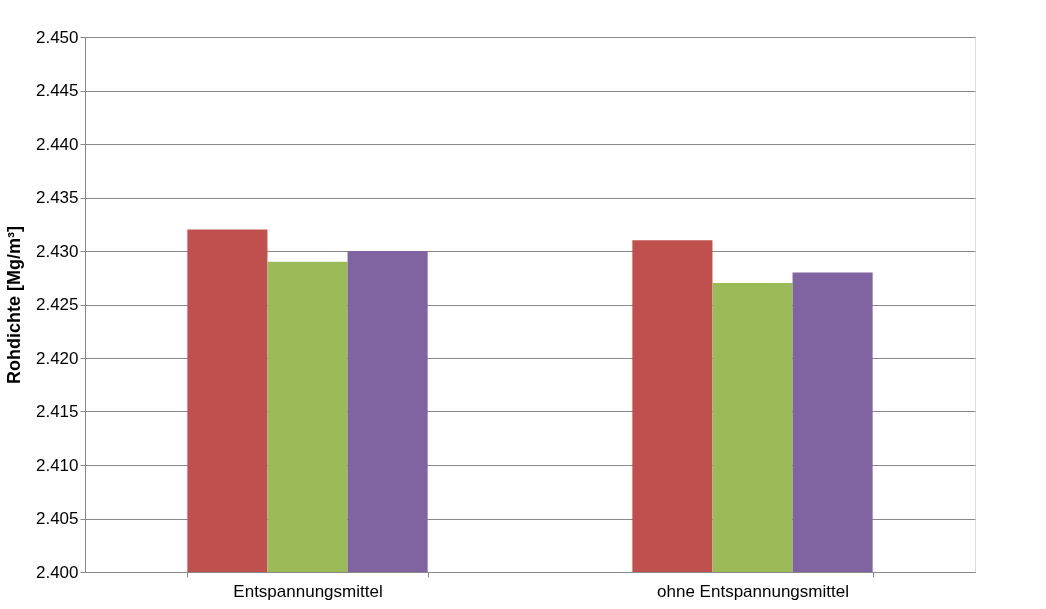 Image resolution: width=1046 pixels, height=609 pixels. I want to click on y-tick-label: 2.430, so click(57, 251).